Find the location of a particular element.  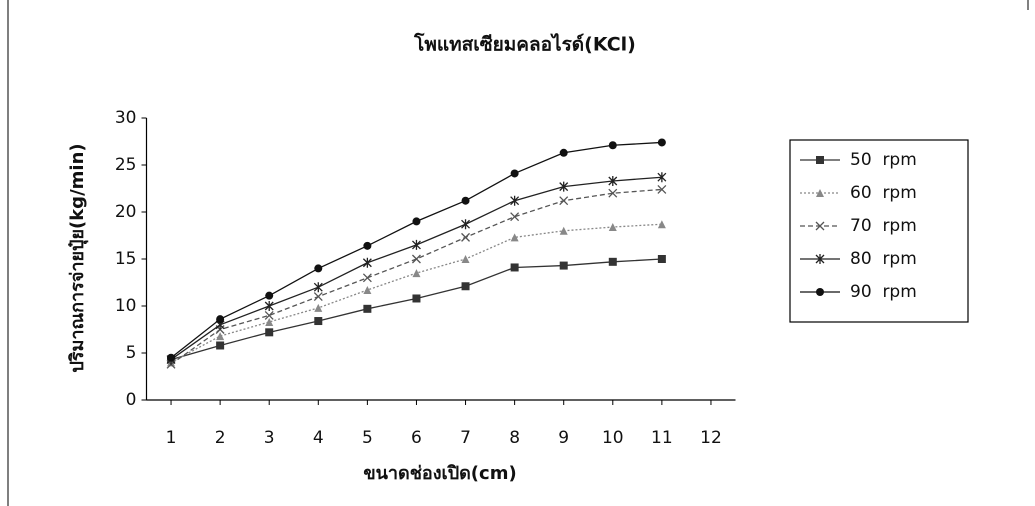

x-tick-label: 11 is located at coordinates (662, 438).